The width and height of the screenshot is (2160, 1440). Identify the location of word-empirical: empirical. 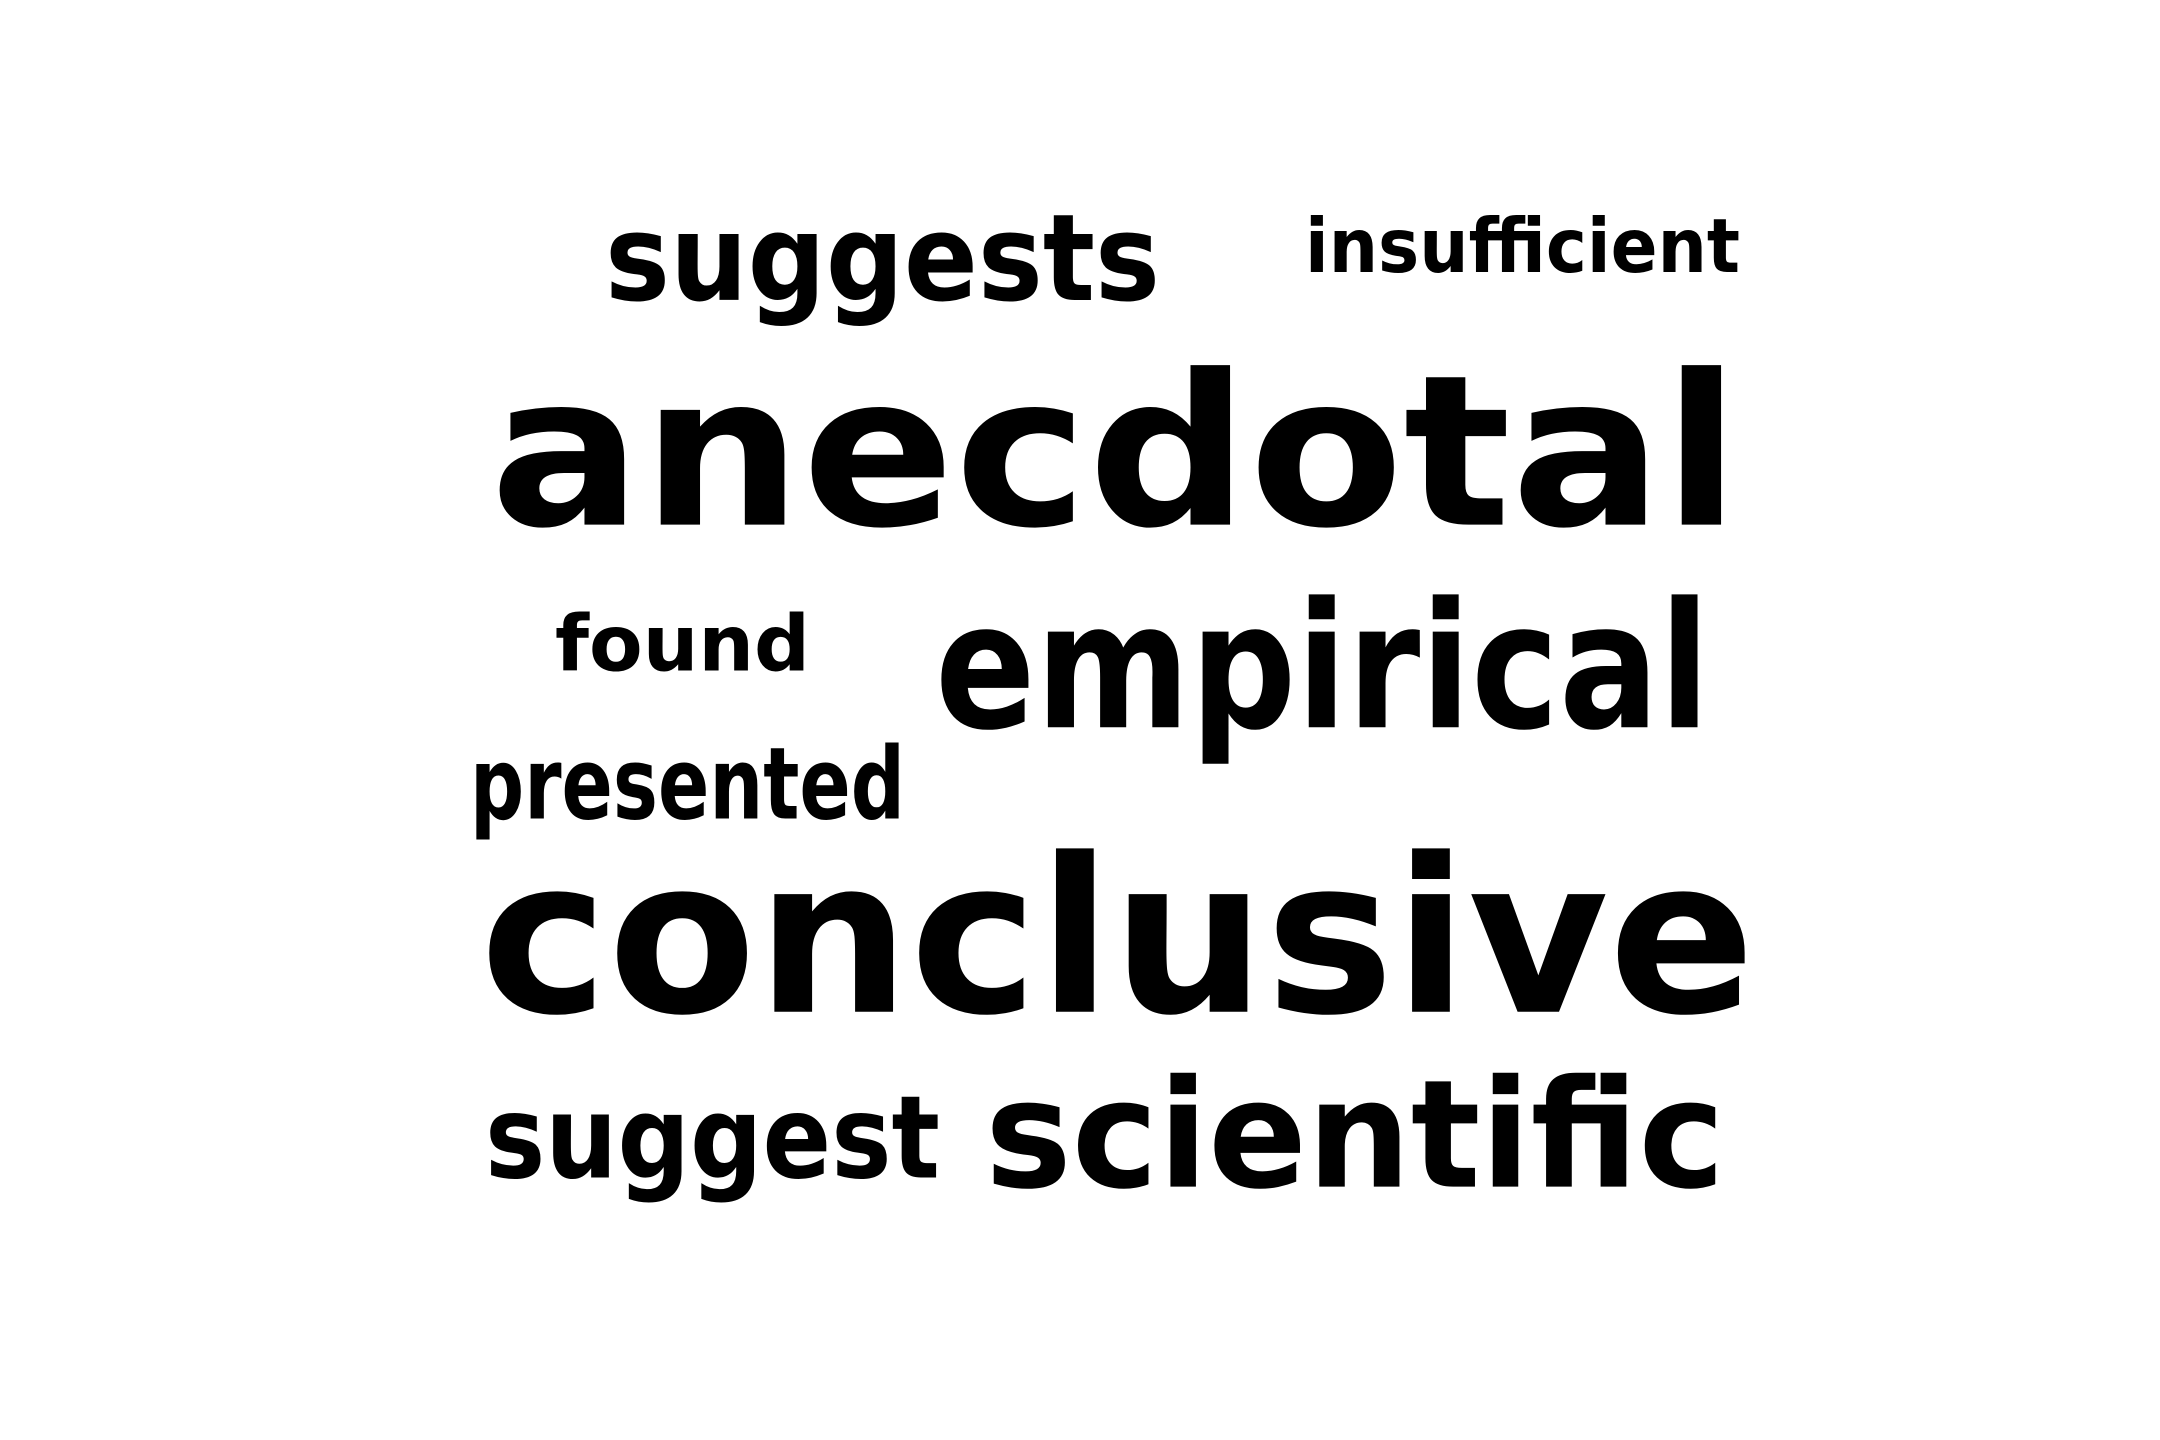
(1322, 667).